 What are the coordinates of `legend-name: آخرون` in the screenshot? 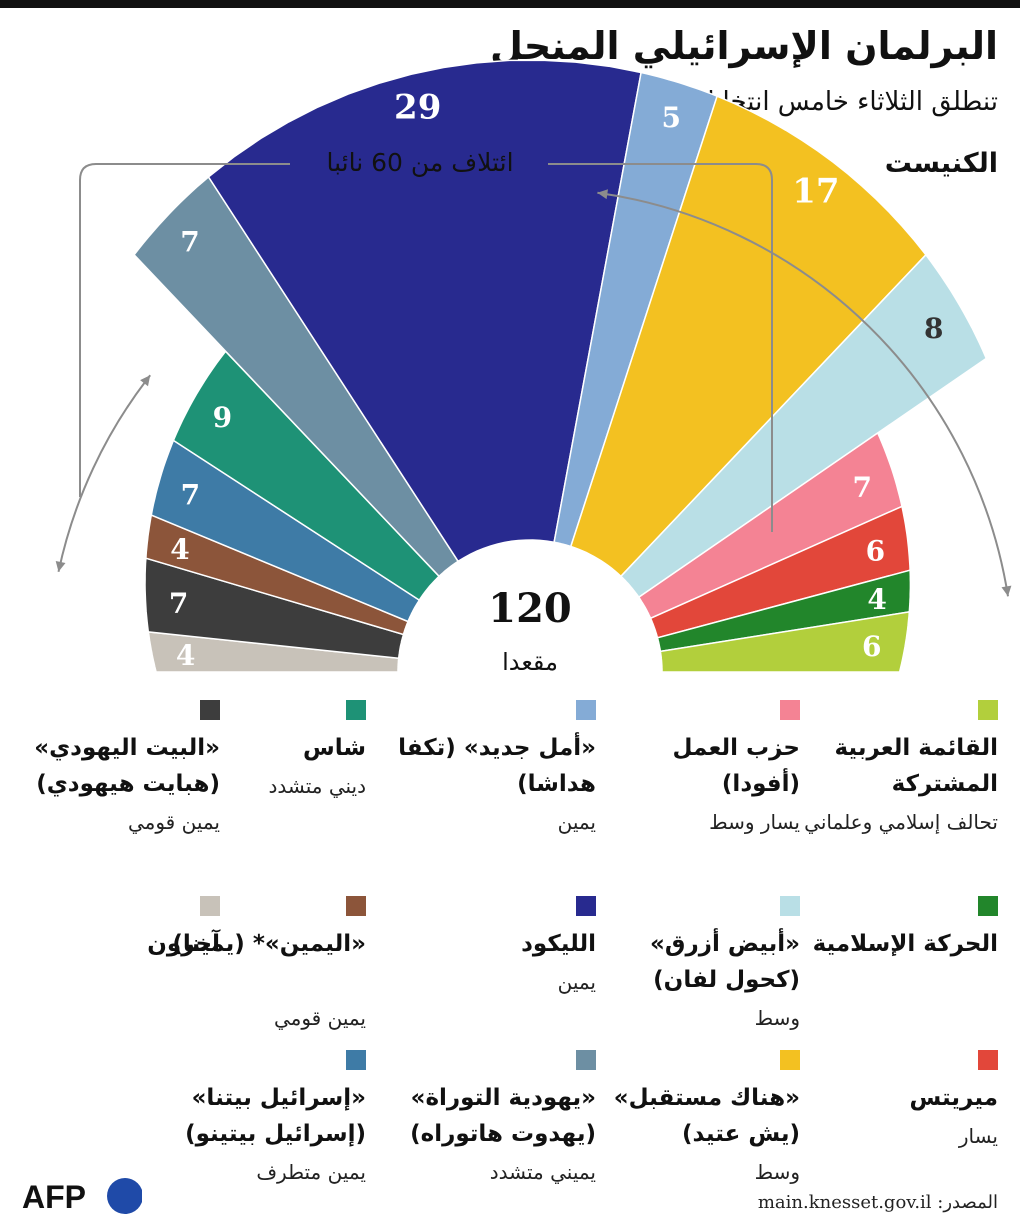 It's located at (183, 944).